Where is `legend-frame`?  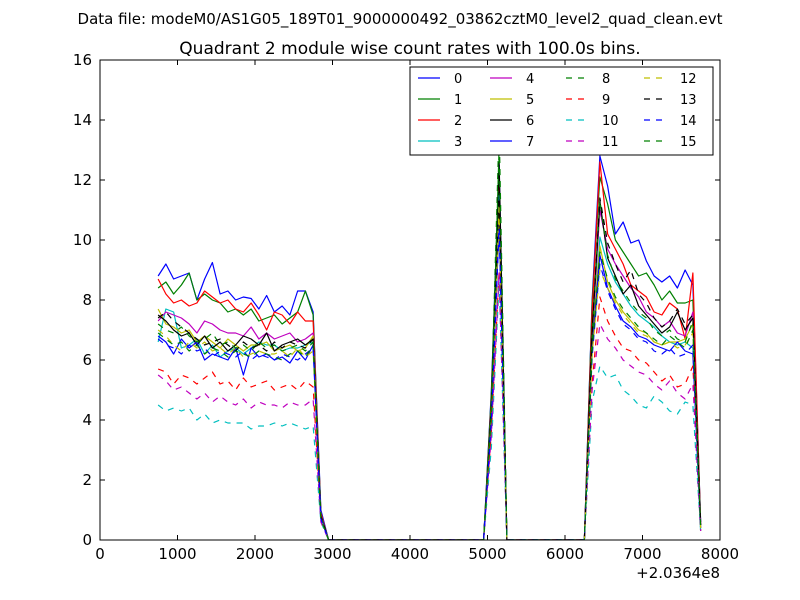
legend-frame is located at coordinates (561, 111).